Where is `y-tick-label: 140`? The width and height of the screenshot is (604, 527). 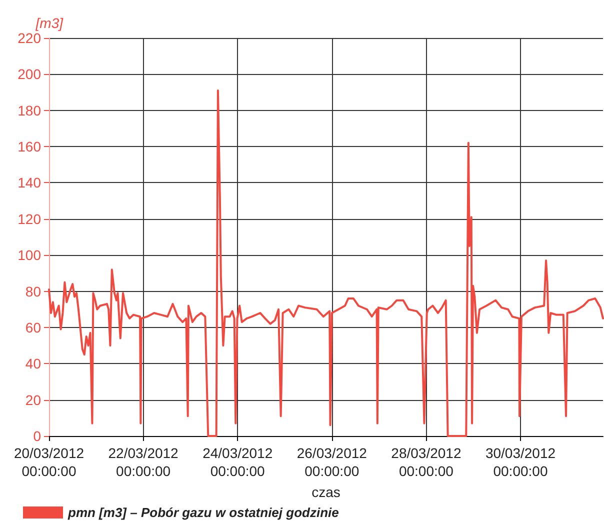
y-tick-label: 140 is located at coordinates (30, 182).